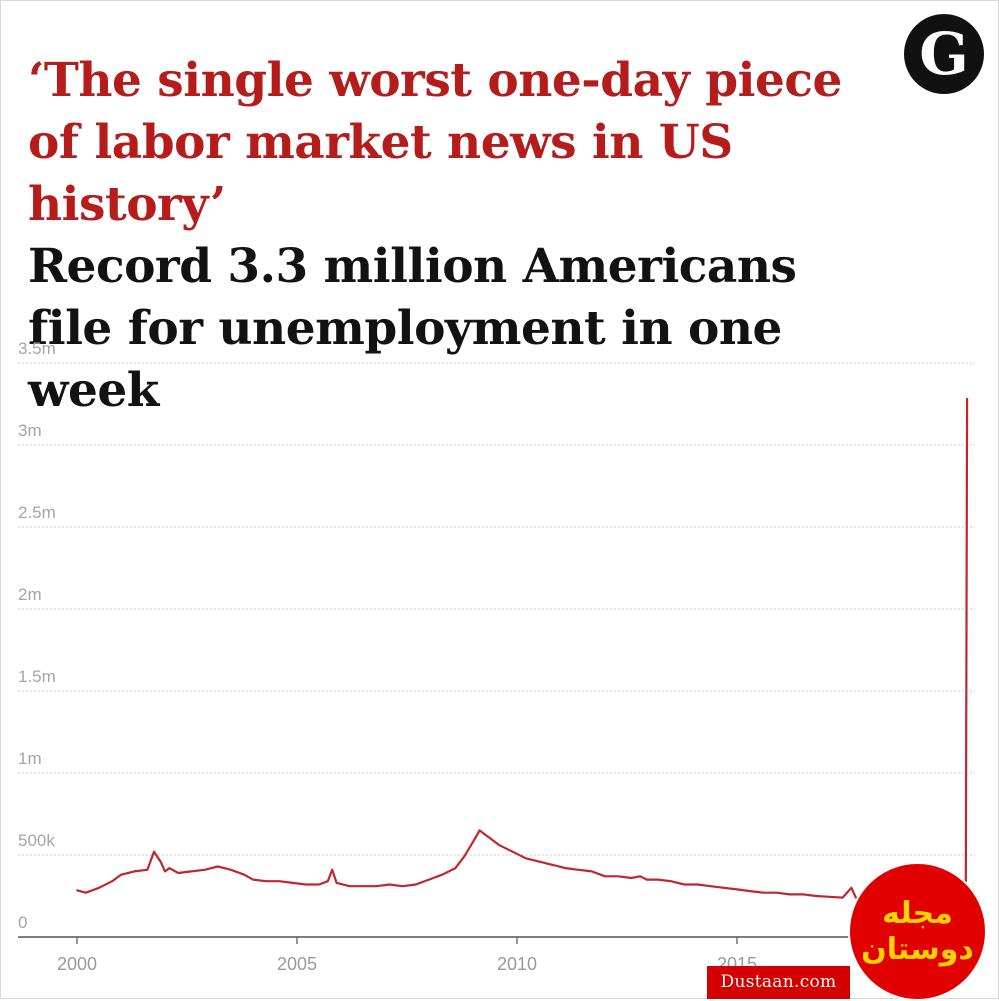 The width and height of the screenshot is (999, 1001). I want to click on y-tick-label: 500k, so click(36, 840).